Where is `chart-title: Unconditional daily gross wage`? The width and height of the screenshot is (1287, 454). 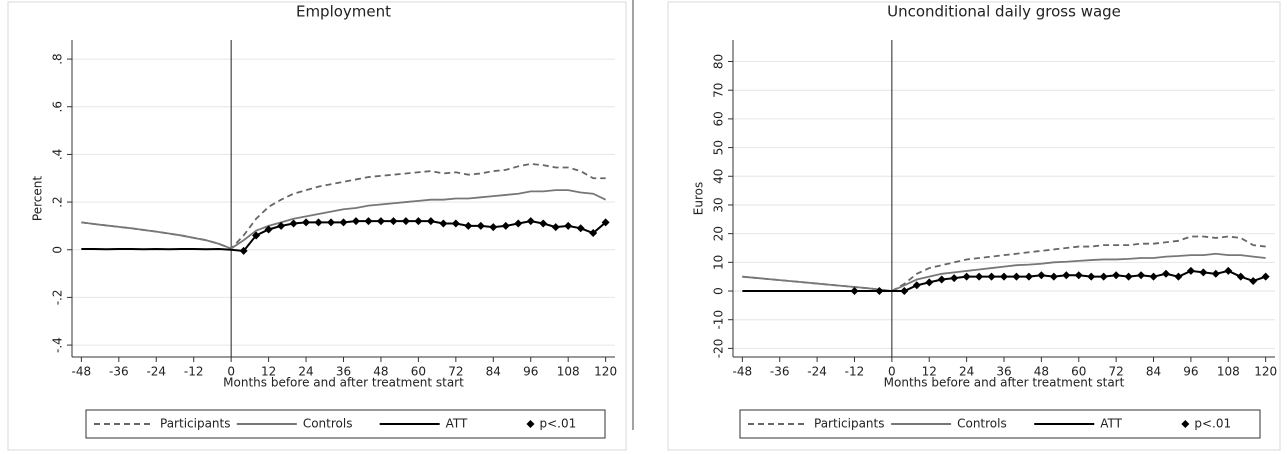 chart-title: Unconditional daily gross wage is located at coordinates (1004, 12).